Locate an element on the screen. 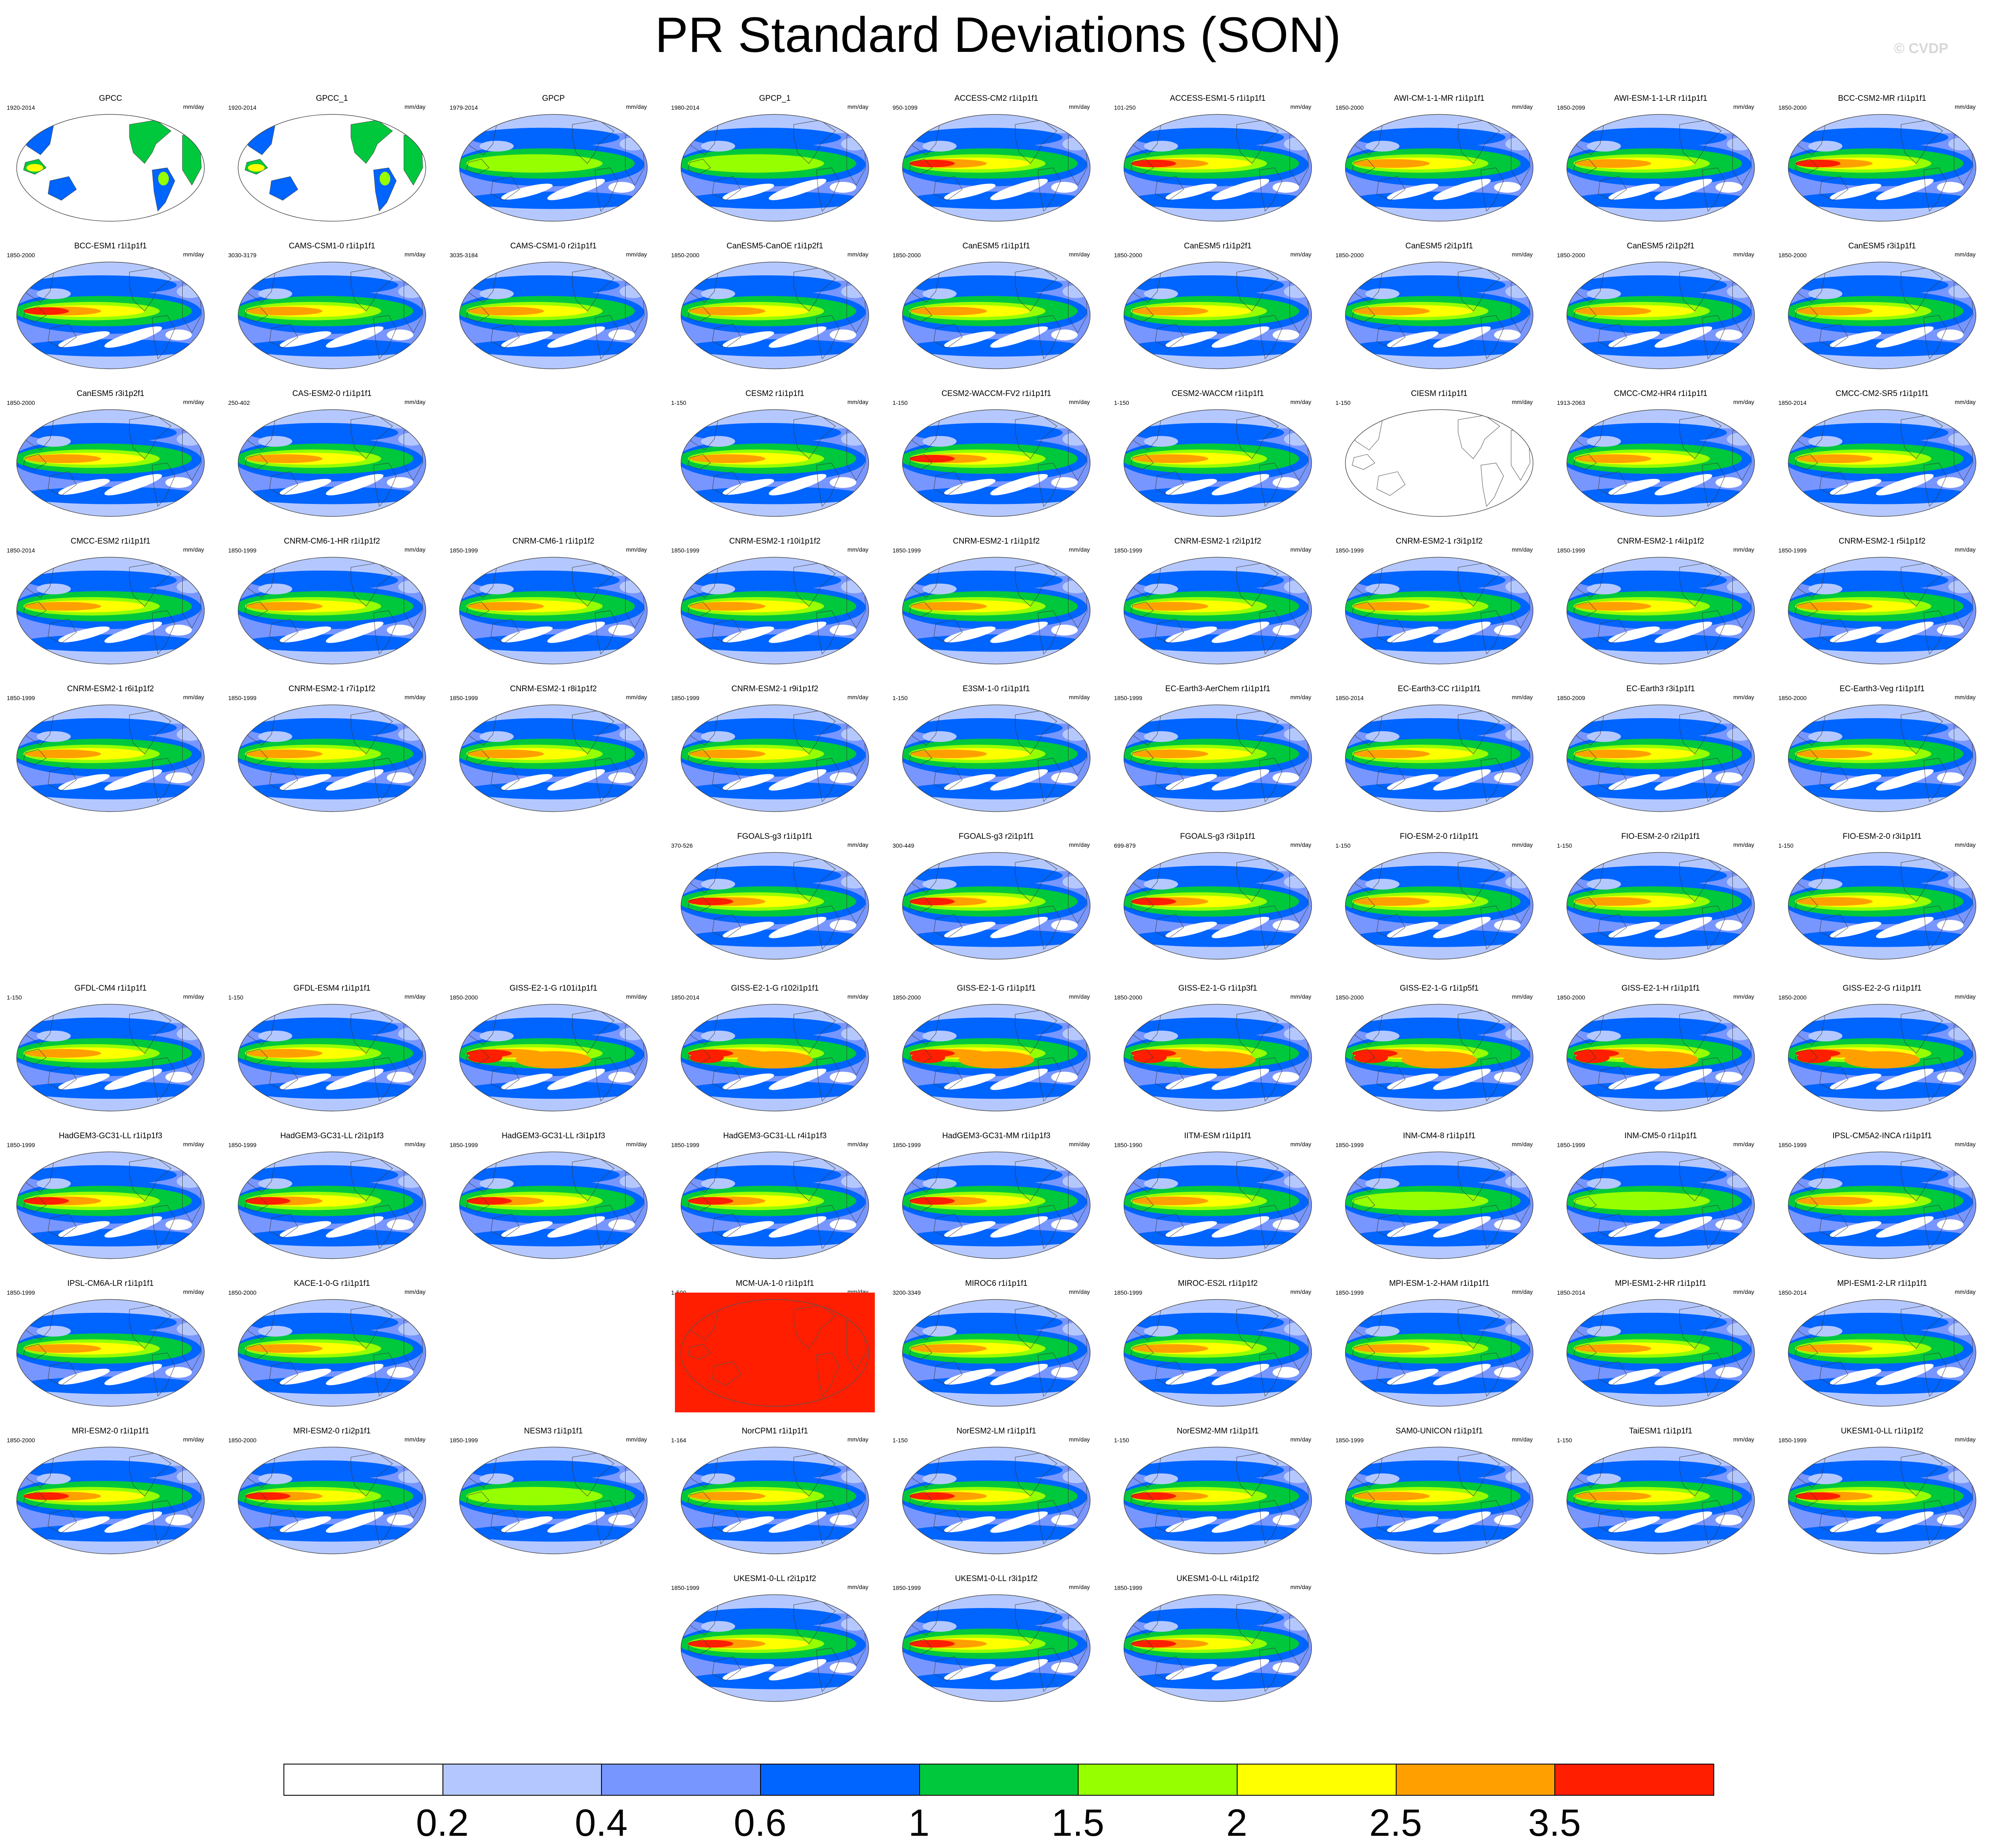  panel-years: 300-449 is located at coordinates (904, 845).